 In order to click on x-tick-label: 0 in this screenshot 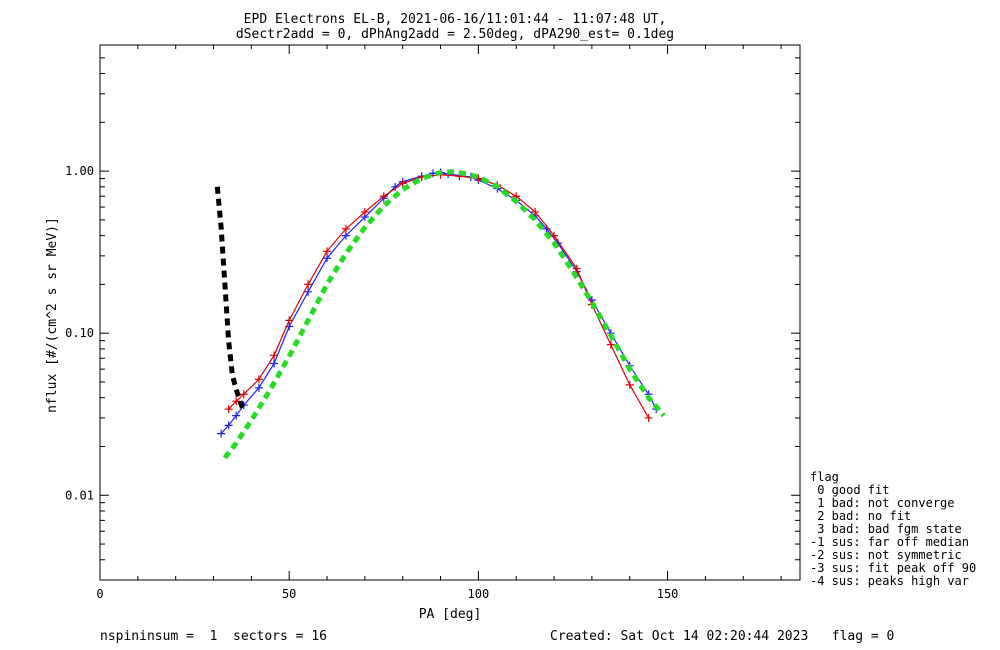, I will do `click(99, 594)`.